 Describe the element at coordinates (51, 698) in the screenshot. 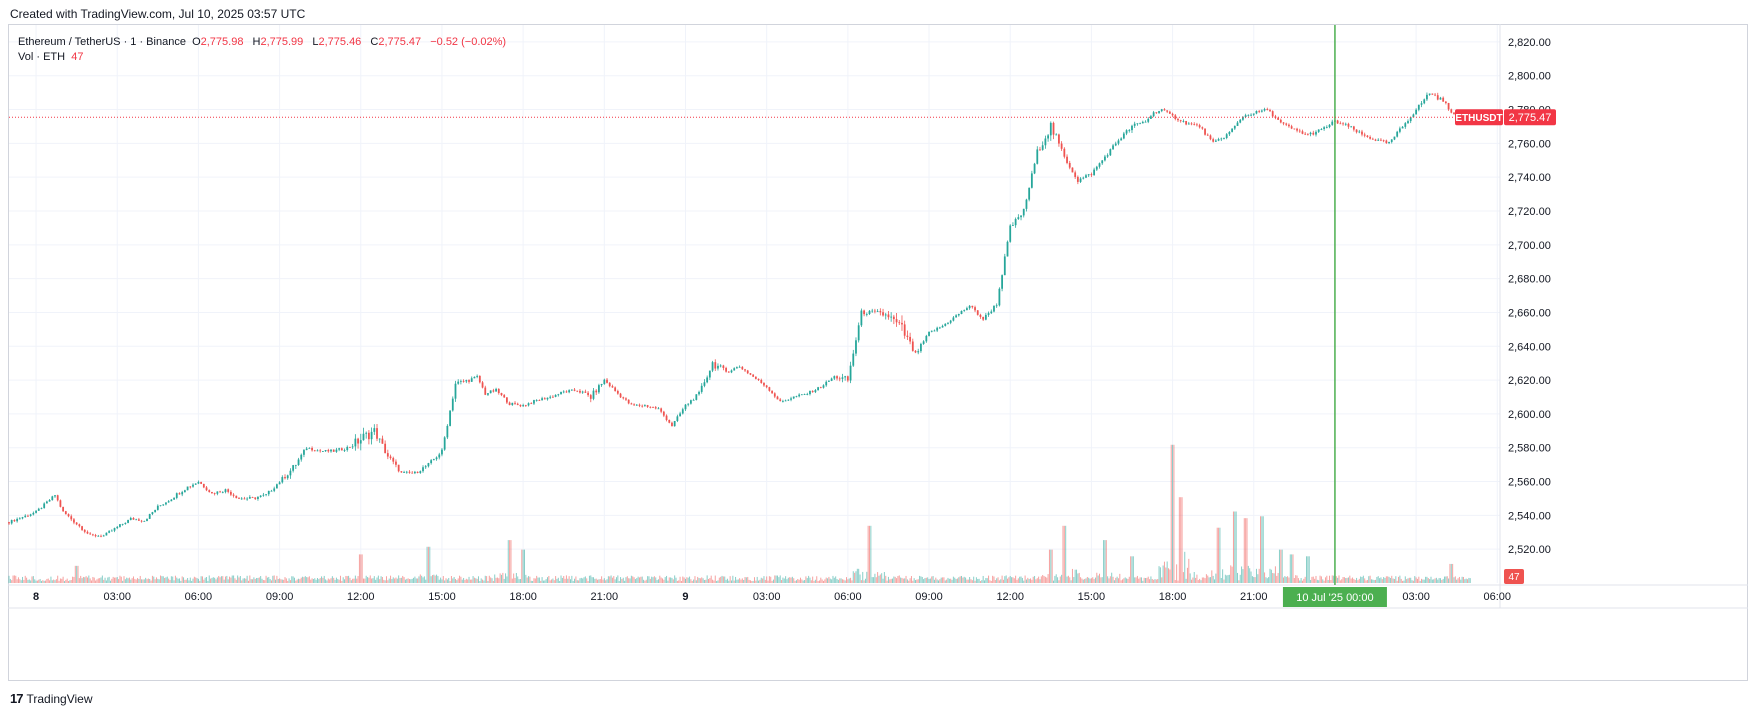

I see `tradingview-brand: 17 TradingView` at that location.